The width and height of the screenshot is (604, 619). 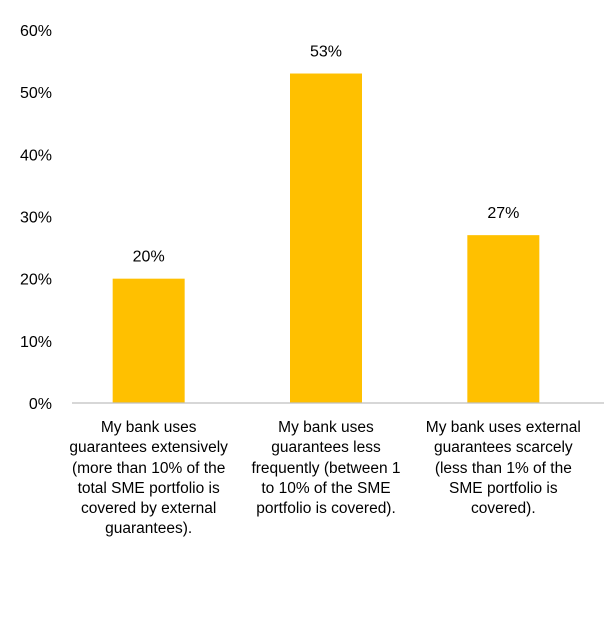 What do you see at coordinates (36, 280) in the screenshot?
I see `y-tick-label: 20%` at bounding box center [36, 280].